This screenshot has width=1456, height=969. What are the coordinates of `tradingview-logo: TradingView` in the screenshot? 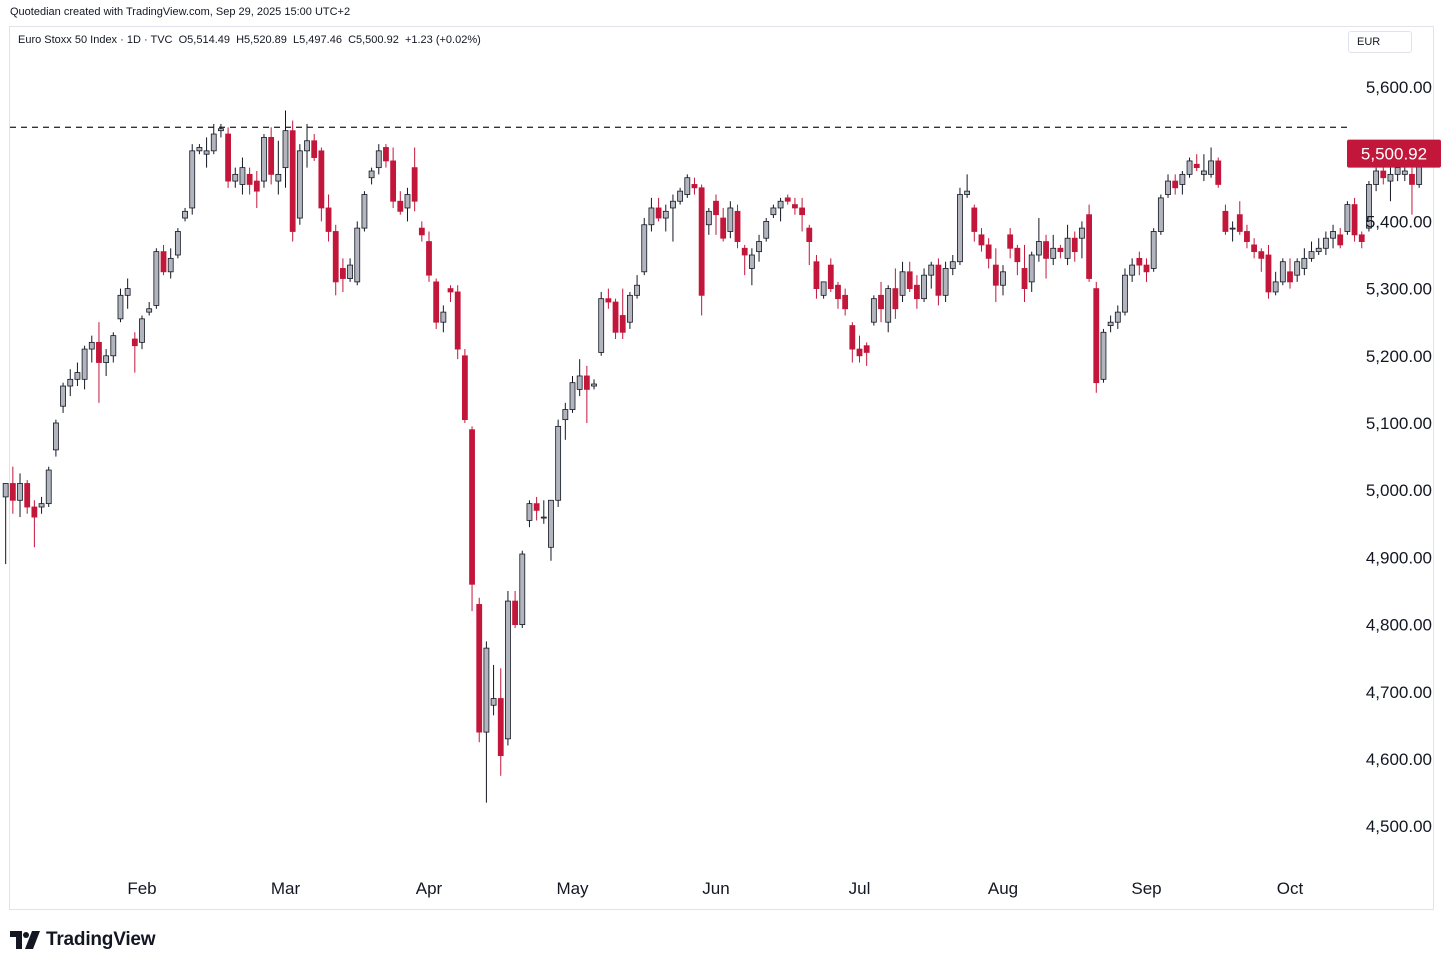 It's located at (83, 940).